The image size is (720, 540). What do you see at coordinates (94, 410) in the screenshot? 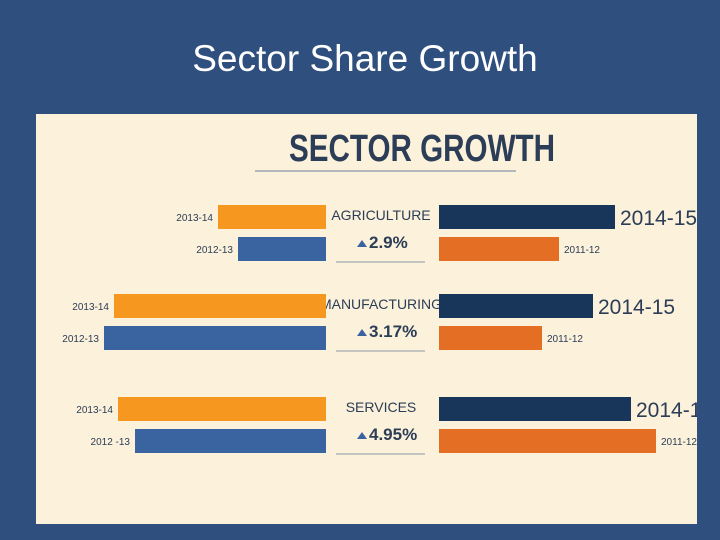
I see `bar-label-left-services-0: 2013-14` at bounding box center [94, 410].